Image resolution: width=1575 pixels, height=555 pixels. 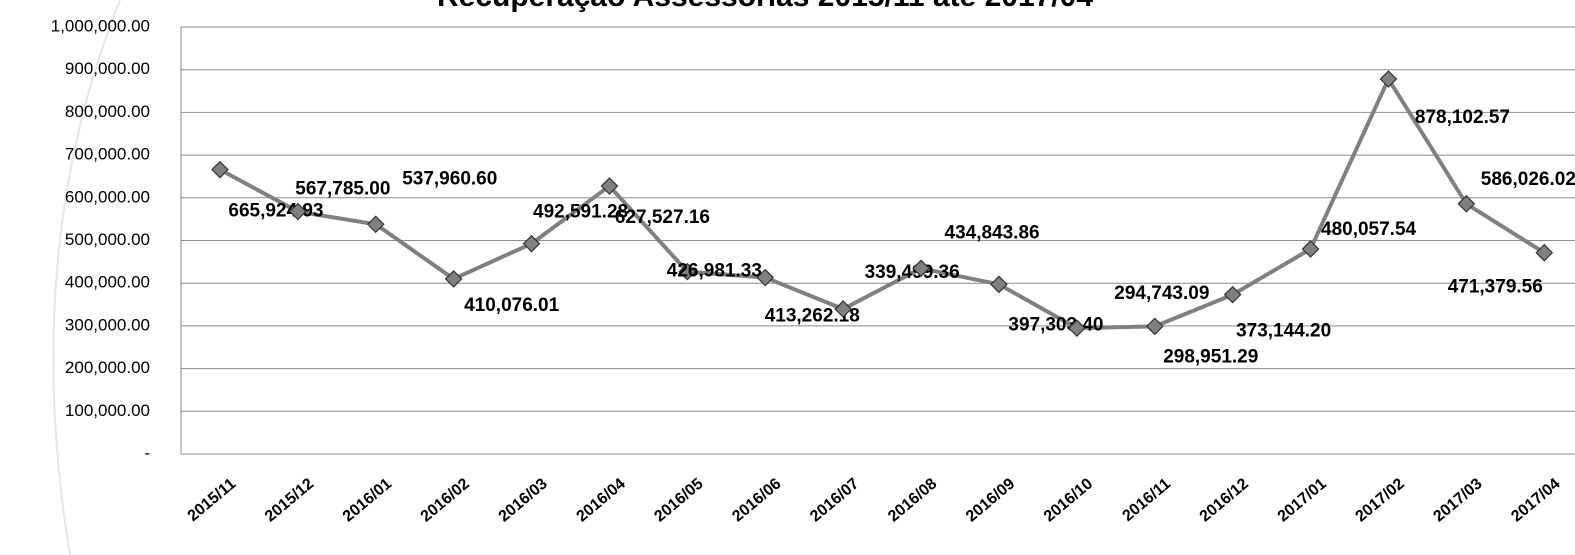 What do you see at coordinates (834, 500) in the screenshot?
I see `x-tick-label: 2016/07` at bounding box center [834, 500].